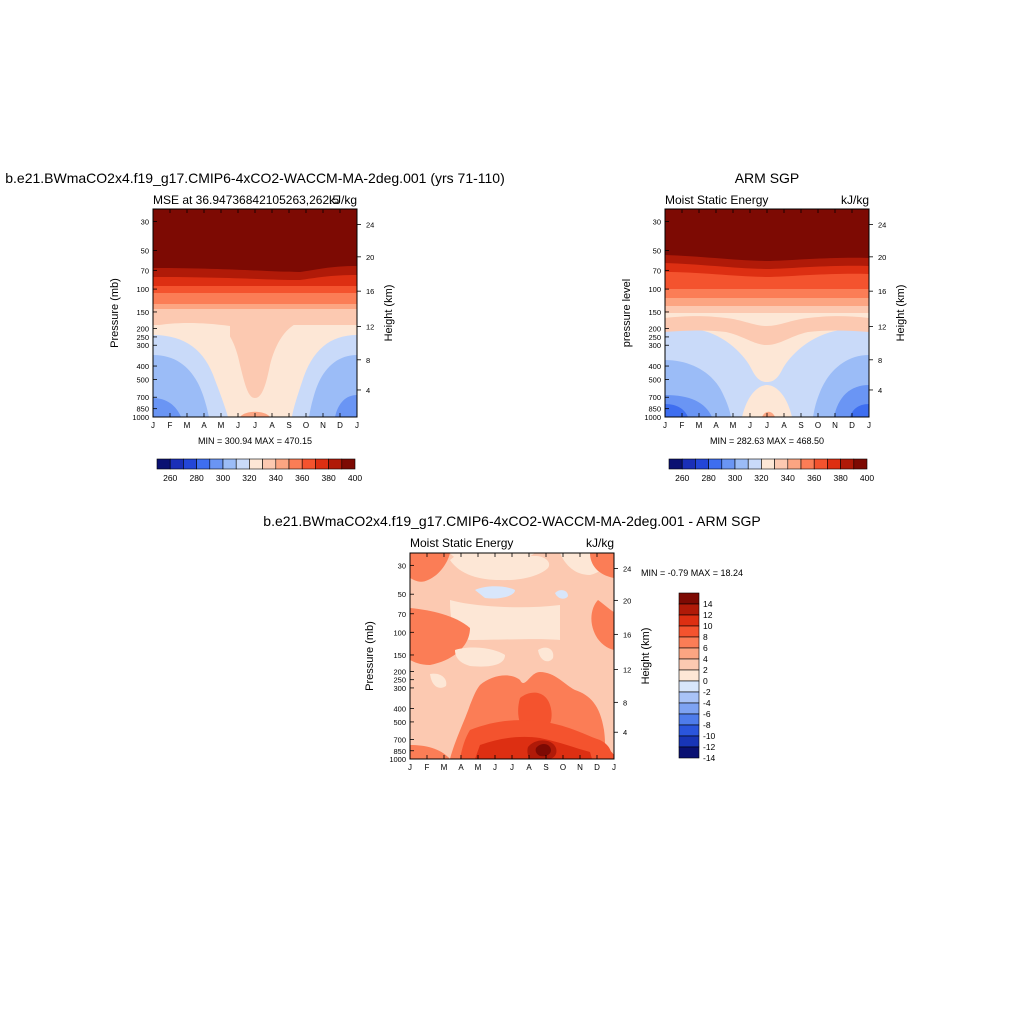 Image resolution: width=1024 pixels, height=1024 pixels. What do you see at coordinates (145, 270) in the screenshot?
I see `y-tick-label: 70` at bounding box center [145, 270].